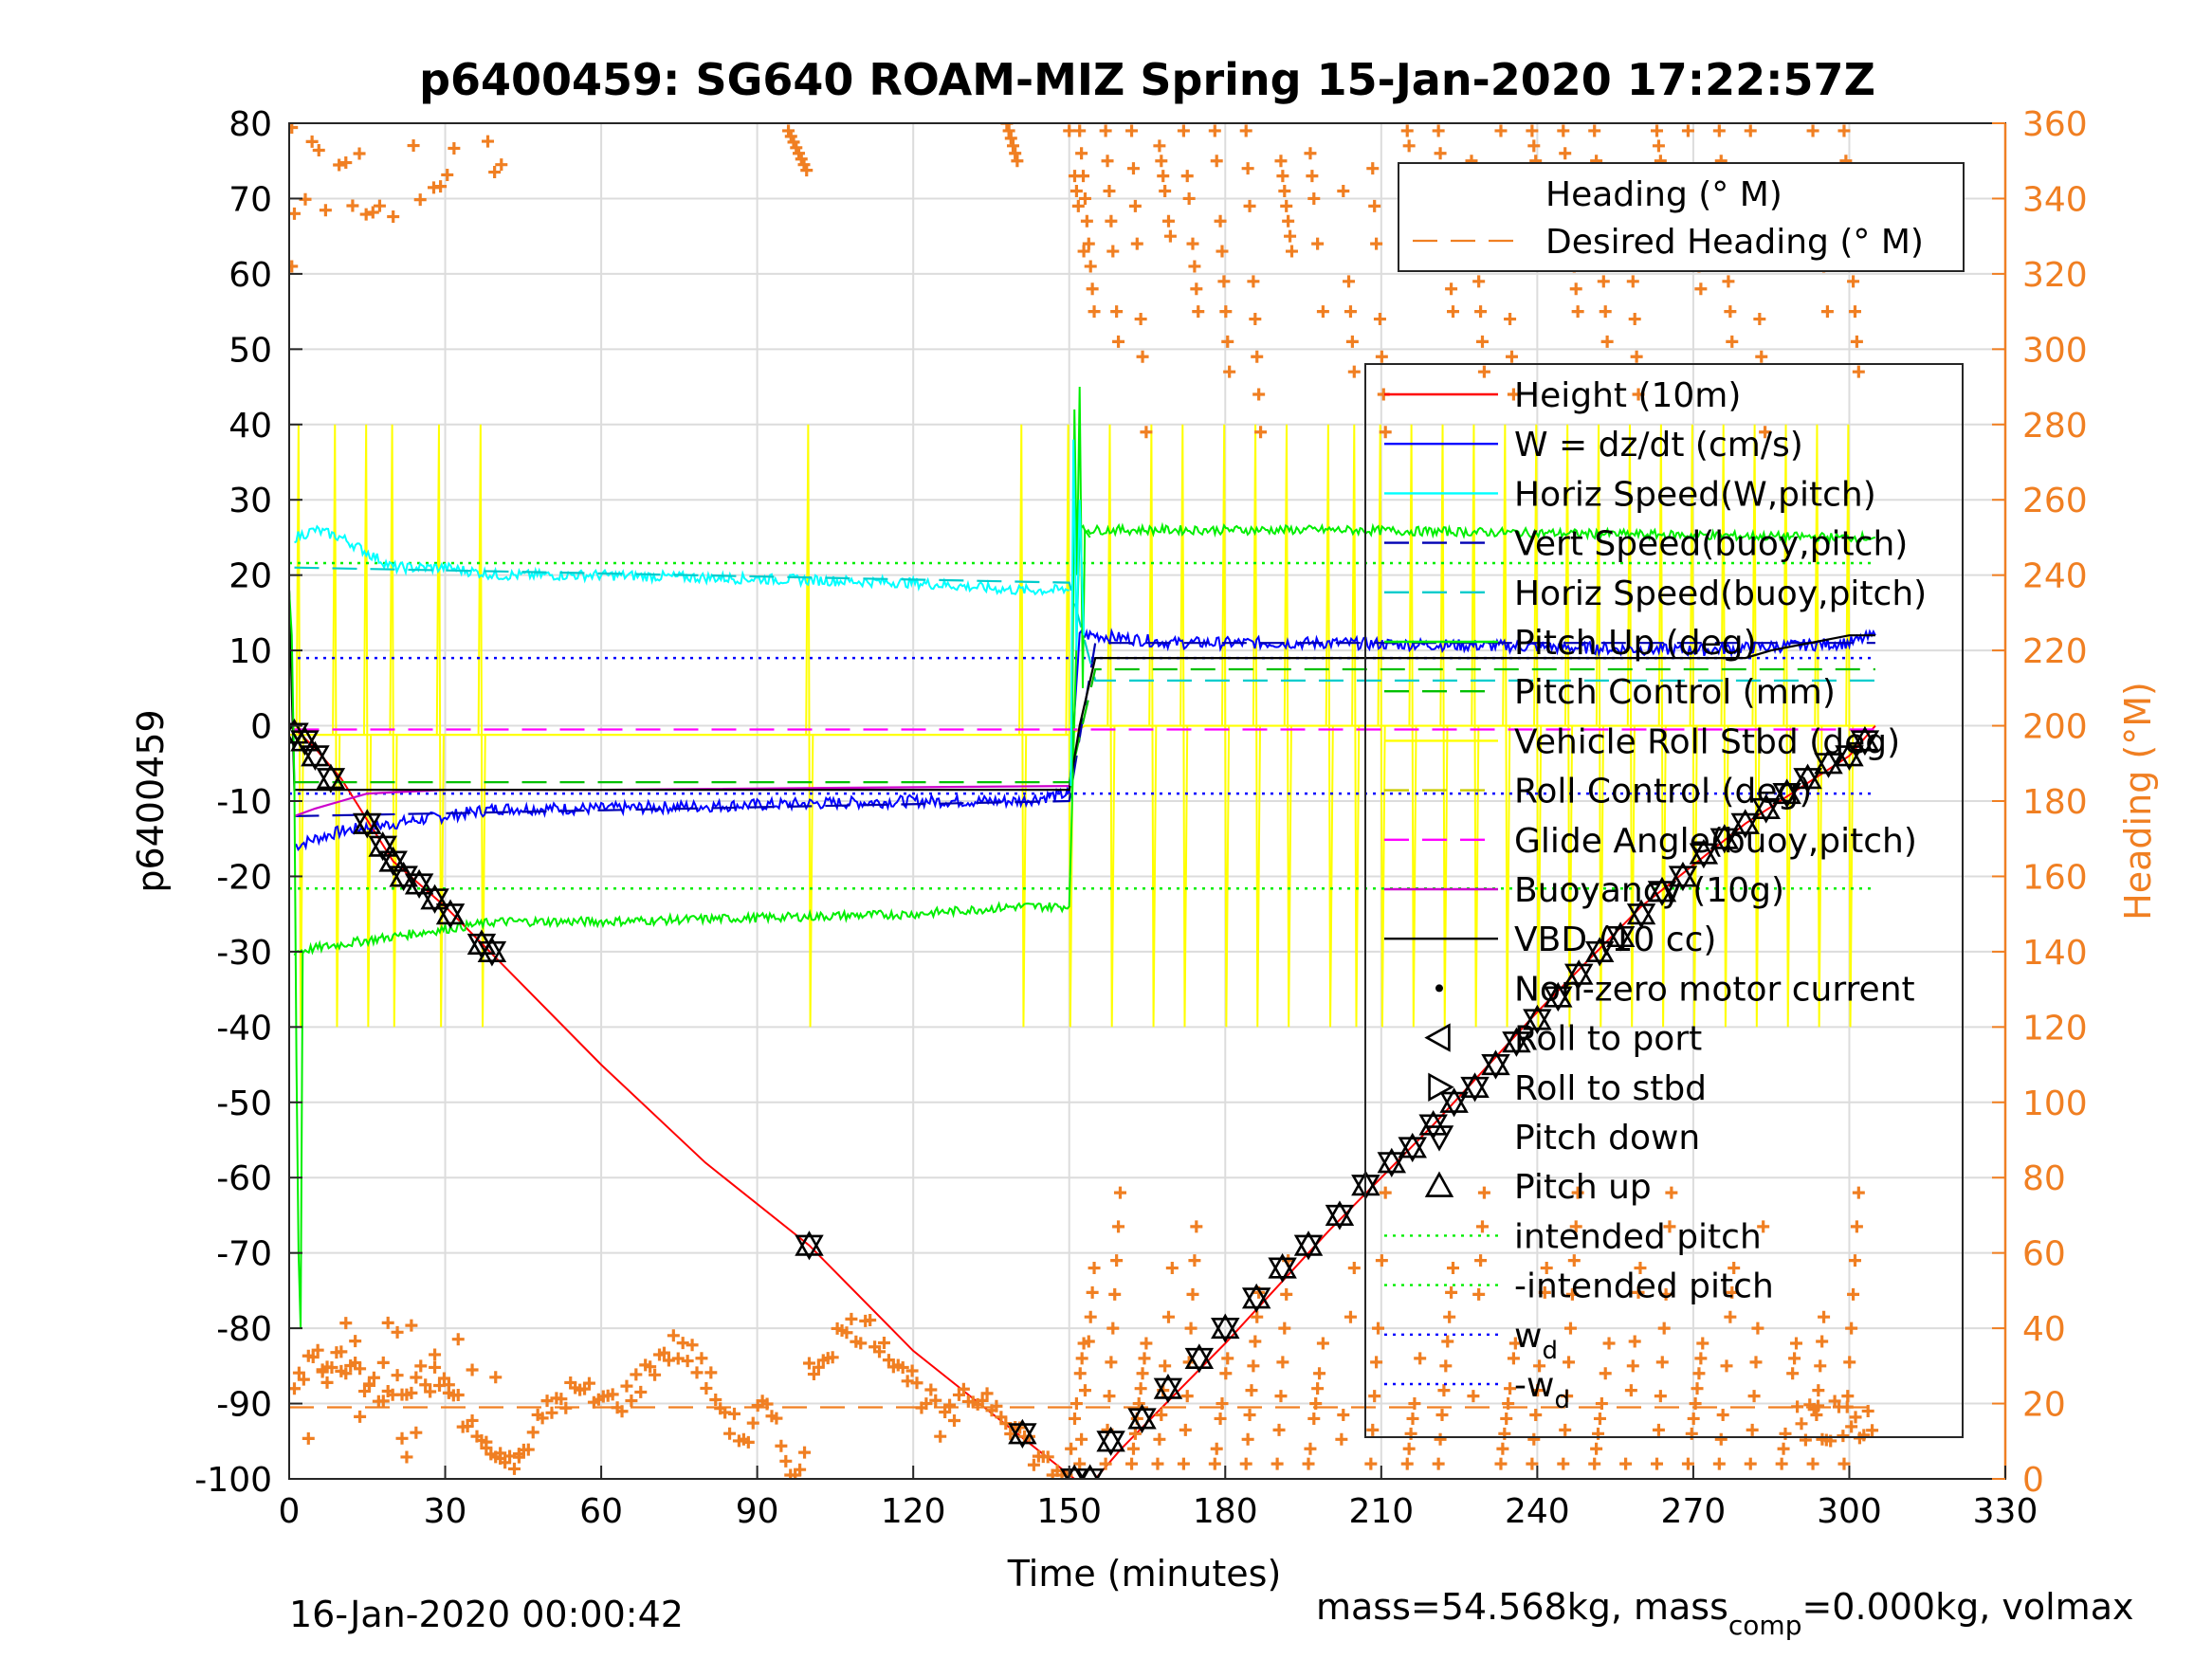 This screenshot has height=1659, width=2212. What do you see at coordinates (250, 199) in the screenshot?
I see `y-tick-label: 70` at bounding box center [250, 199].